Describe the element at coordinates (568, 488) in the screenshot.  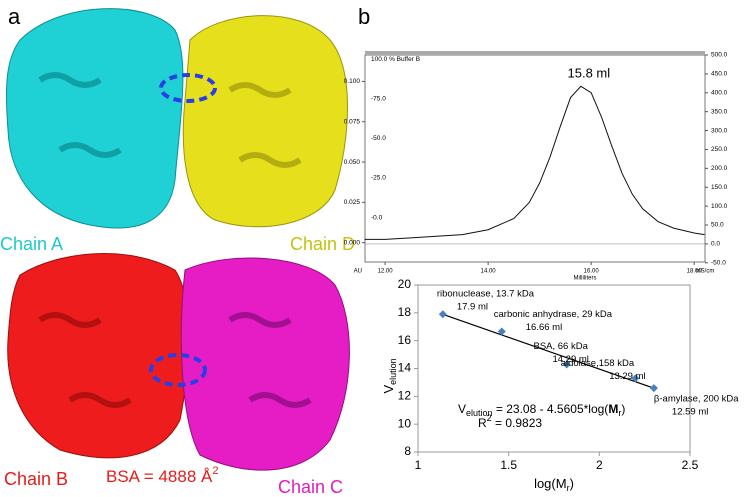
I see `x-axis-title-part: r` at that location.